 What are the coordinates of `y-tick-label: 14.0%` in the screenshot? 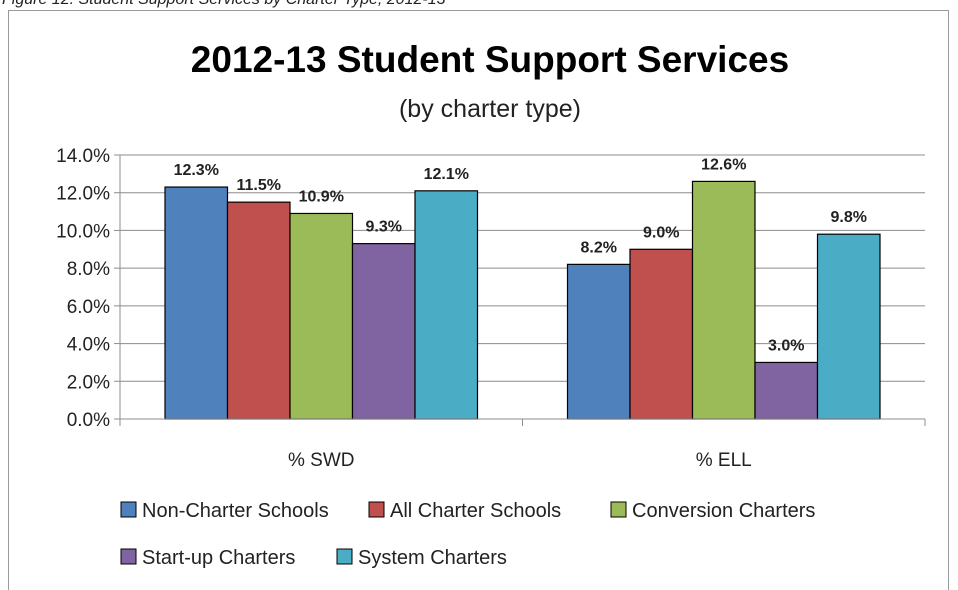 It's located at (83, 156).